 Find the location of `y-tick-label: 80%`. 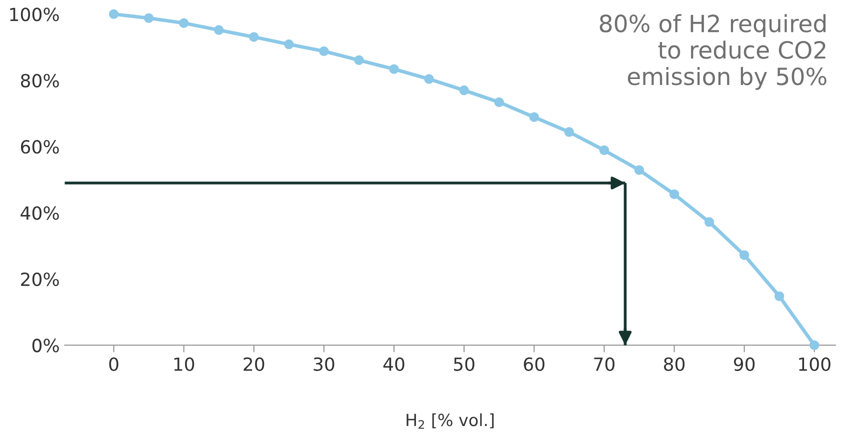

y-tick-label: 80% is located at coordinates (39, 81).